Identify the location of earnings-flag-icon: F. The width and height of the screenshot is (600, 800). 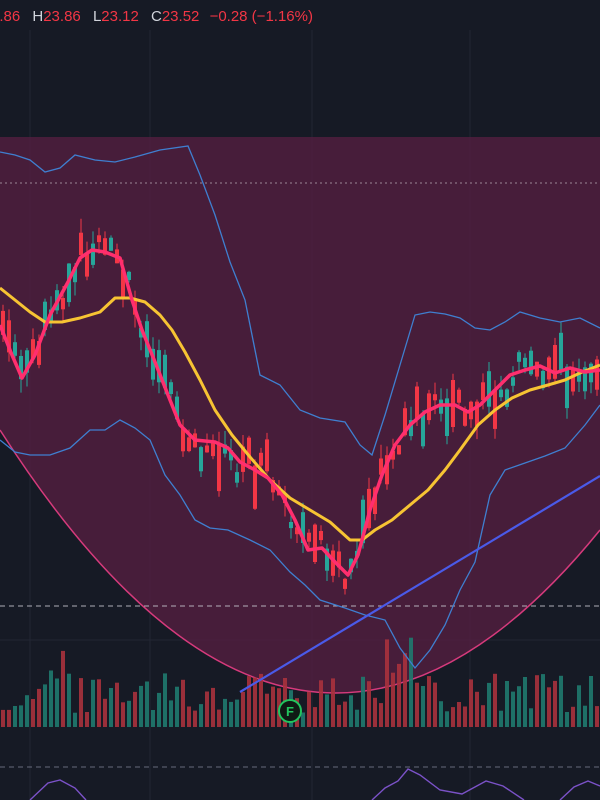
(290, 711).